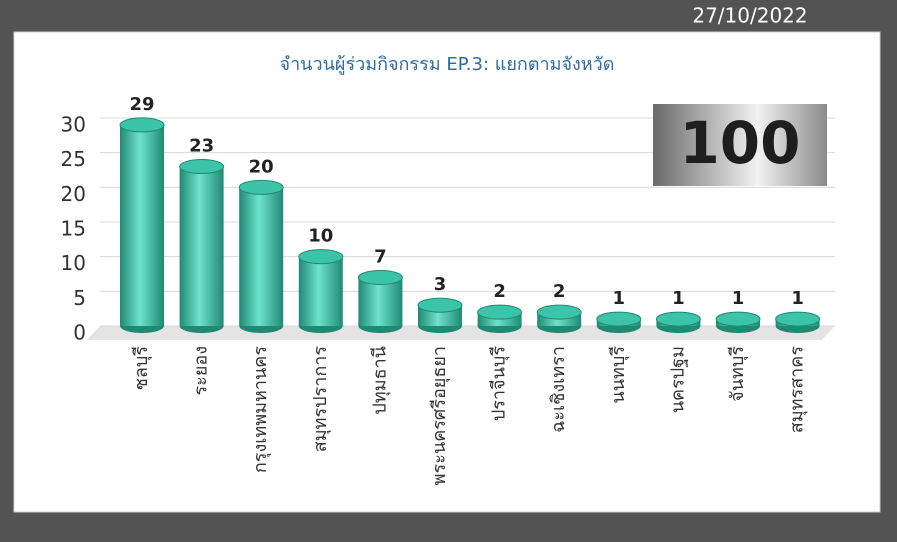 Image resolution: width=897 pixels, height=542 pixels. What do you see at coordinates (320, 236) in the screenshot?
I see `value-label: 10` at bounding box center [320, 236].